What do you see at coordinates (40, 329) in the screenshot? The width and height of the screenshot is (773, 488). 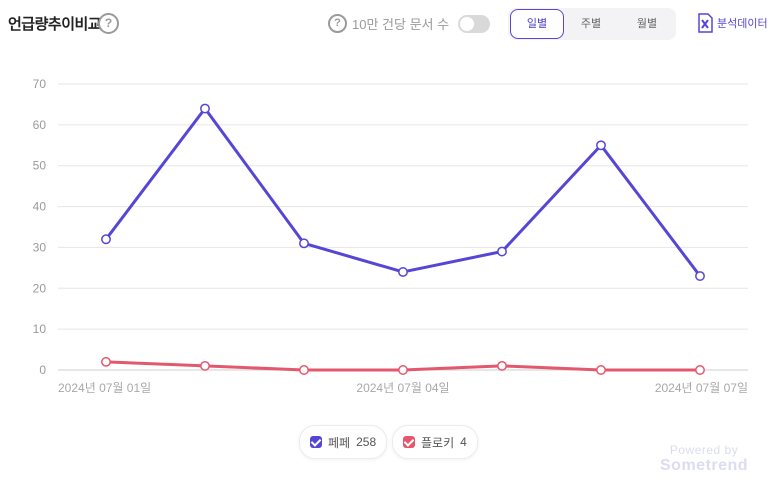 I see `y-tick-label: 10` at bounding box center [40, 329].